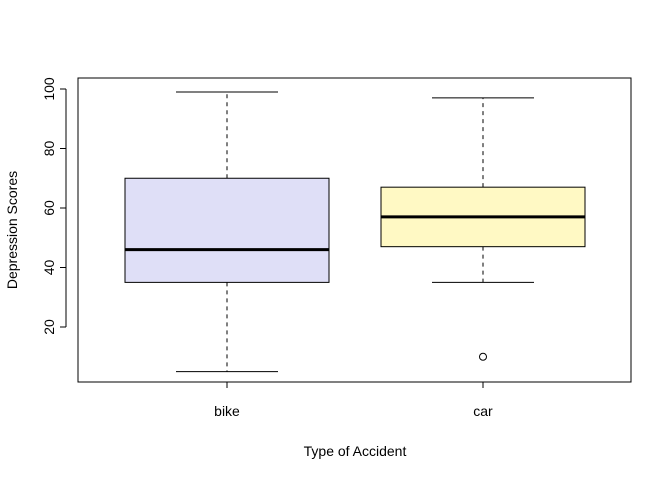 Image resolution: width=672 pixels, height=480 pixels. What do you see at coordinates (49, 268) in the screenshot?
I see `y-tick-label: 40` at bounding box center [49, 268].